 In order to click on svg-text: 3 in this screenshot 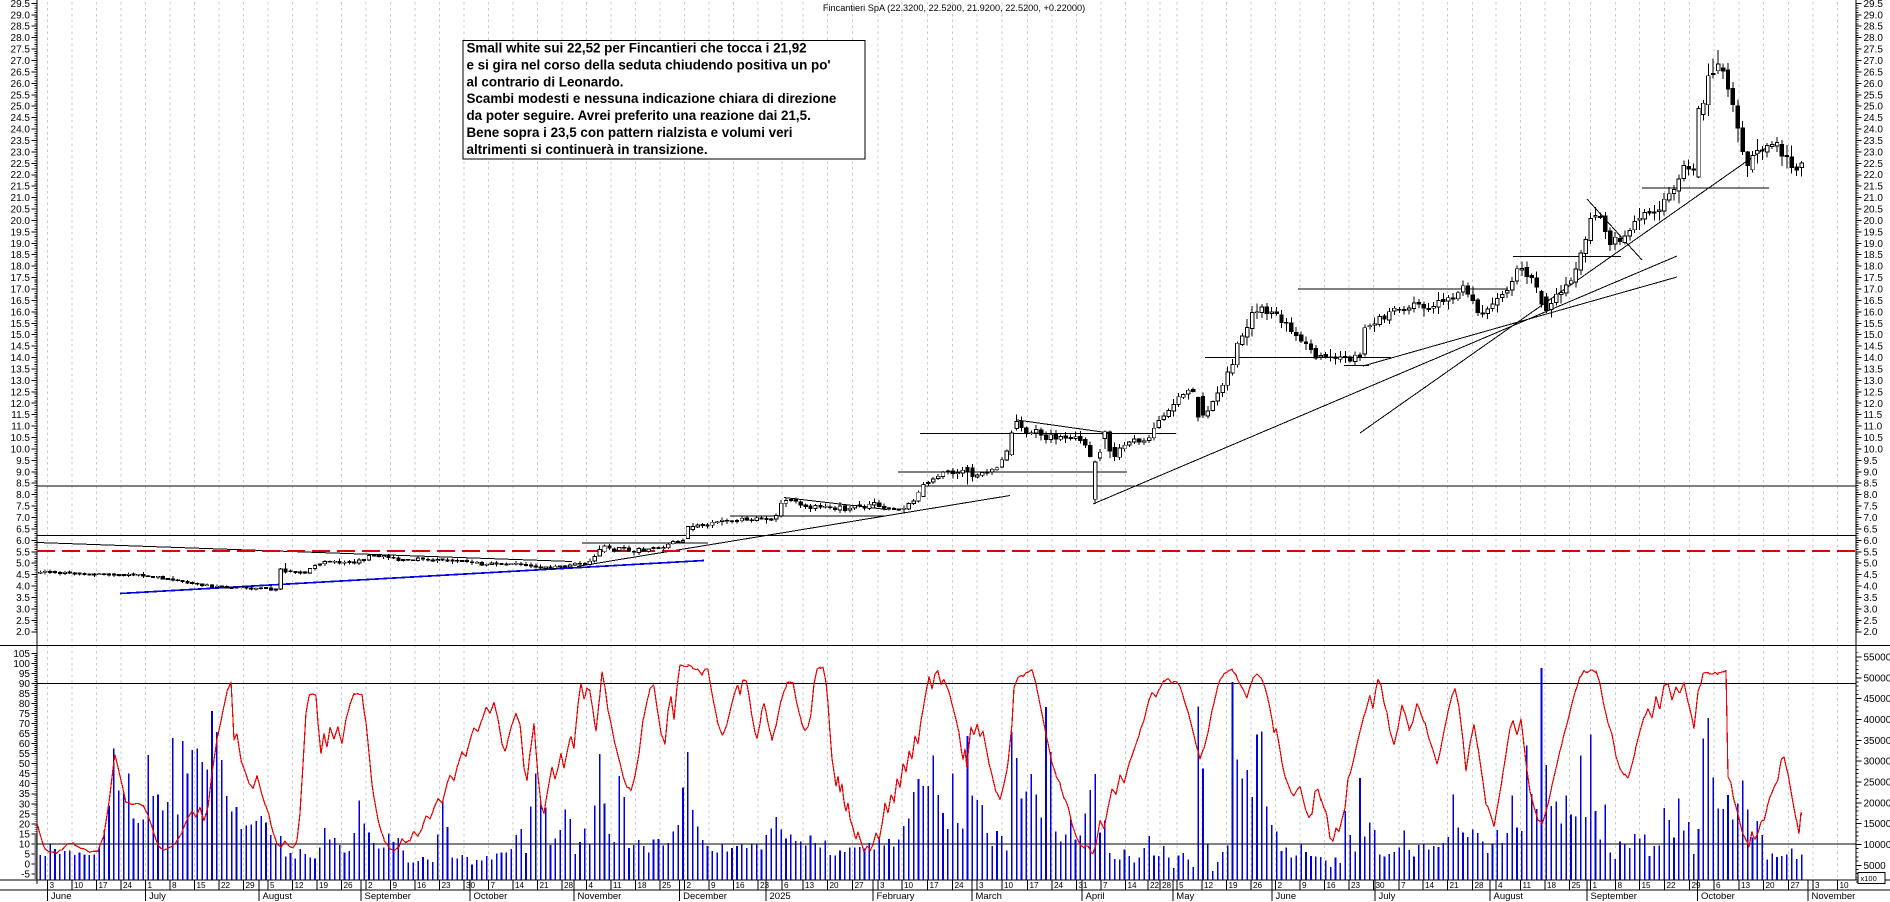, I will do `click(52, 885)`.